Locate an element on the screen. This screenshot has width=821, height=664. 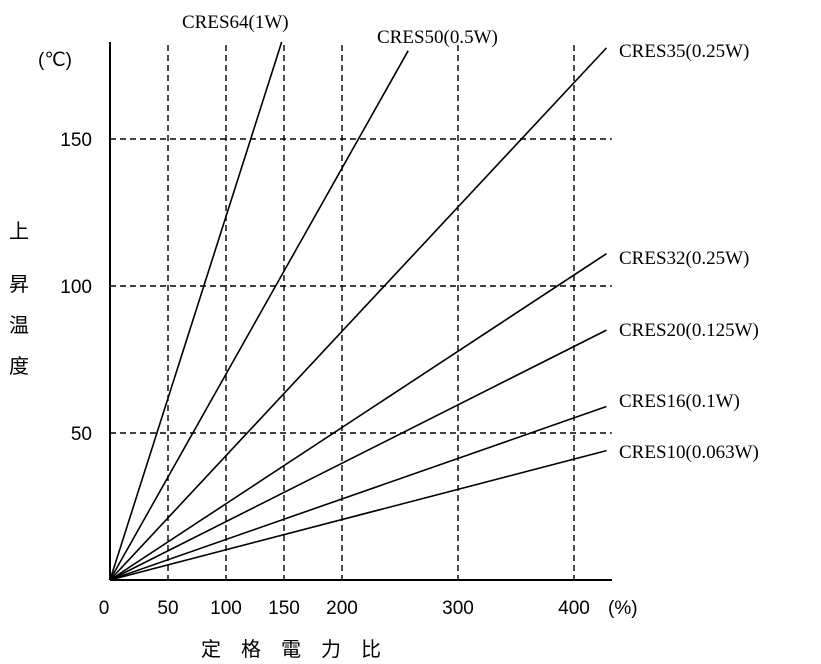
y-tick-label: 50 is located at coordinates (81, 434).